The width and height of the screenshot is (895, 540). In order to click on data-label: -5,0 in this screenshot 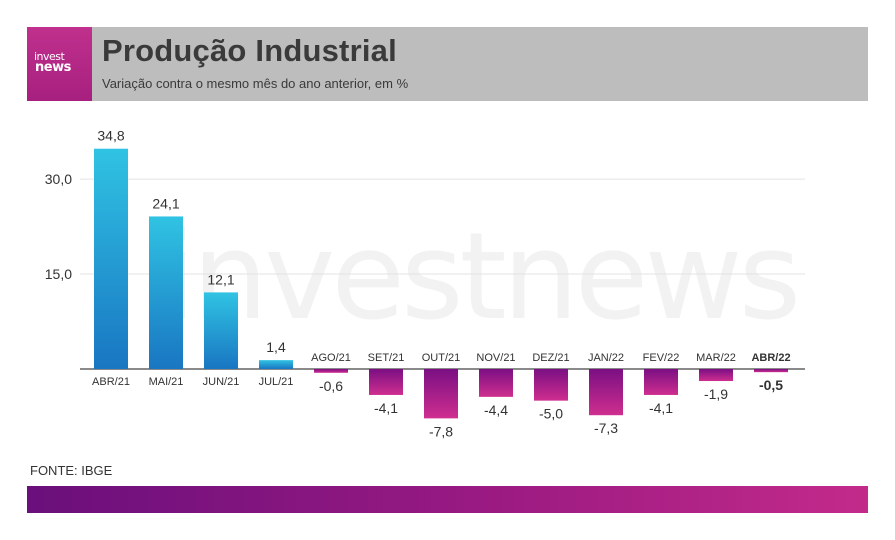, I will do `click(551, 414)`.